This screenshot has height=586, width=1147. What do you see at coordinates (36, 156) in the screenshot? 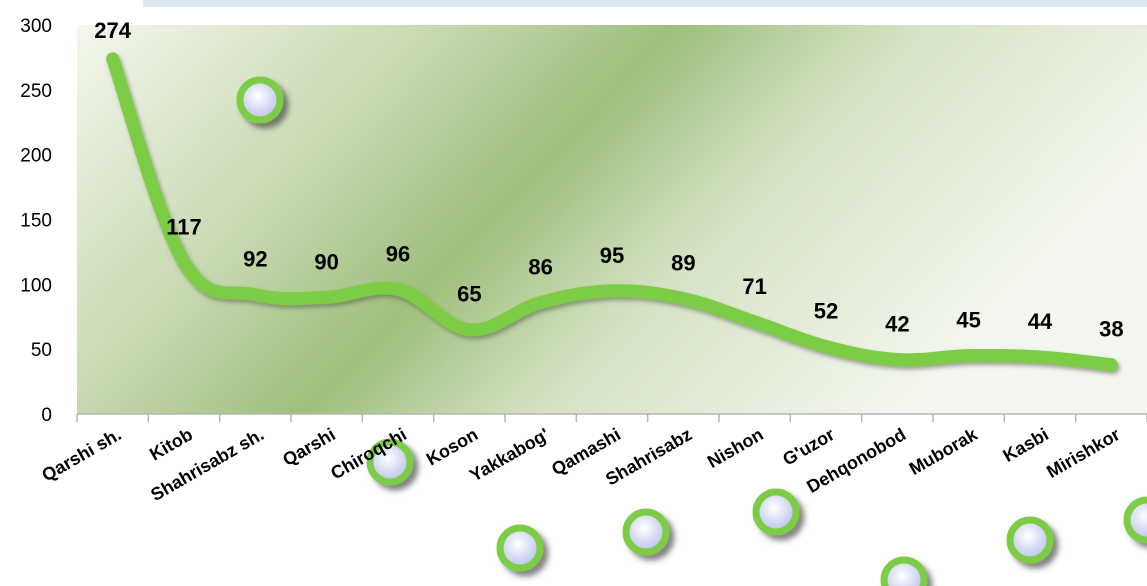
I see `y-tick-label: 200` at bounding box center [36, 156].